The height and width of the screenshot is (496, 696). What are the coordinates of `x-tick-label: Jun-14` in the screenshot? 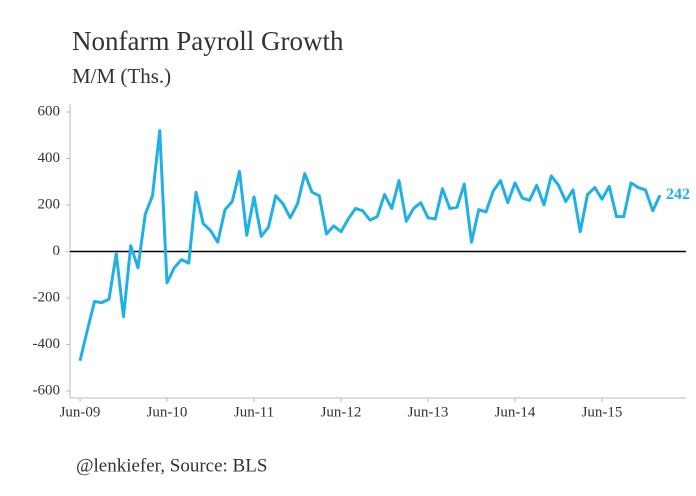 It's located at (515, 412).